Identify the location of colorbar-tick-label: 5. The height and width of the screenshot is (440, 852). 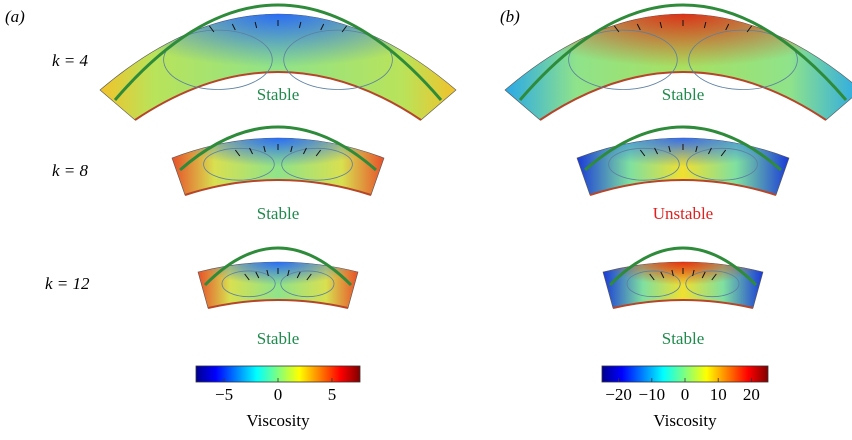
(332, 394).